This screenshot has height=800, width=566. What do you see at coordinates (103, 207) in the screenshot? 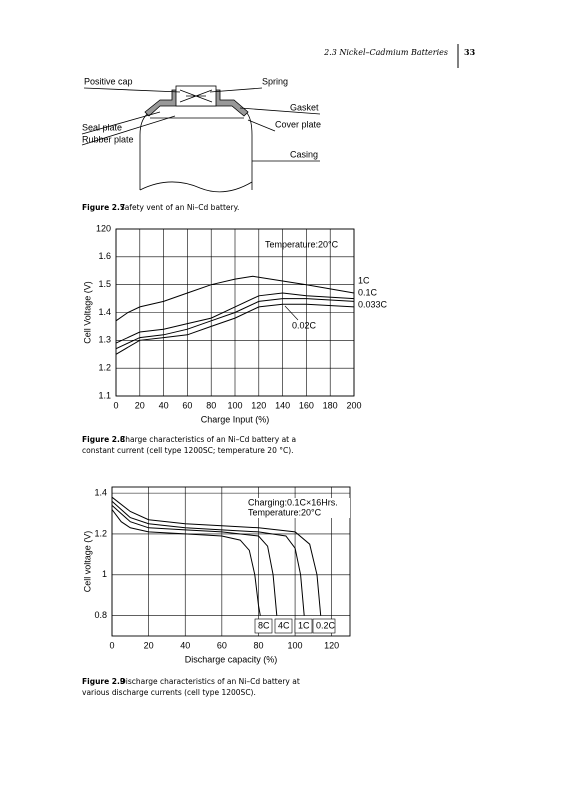
I see `caption-number: Figure 2.7` at bounding box center [103, 207].